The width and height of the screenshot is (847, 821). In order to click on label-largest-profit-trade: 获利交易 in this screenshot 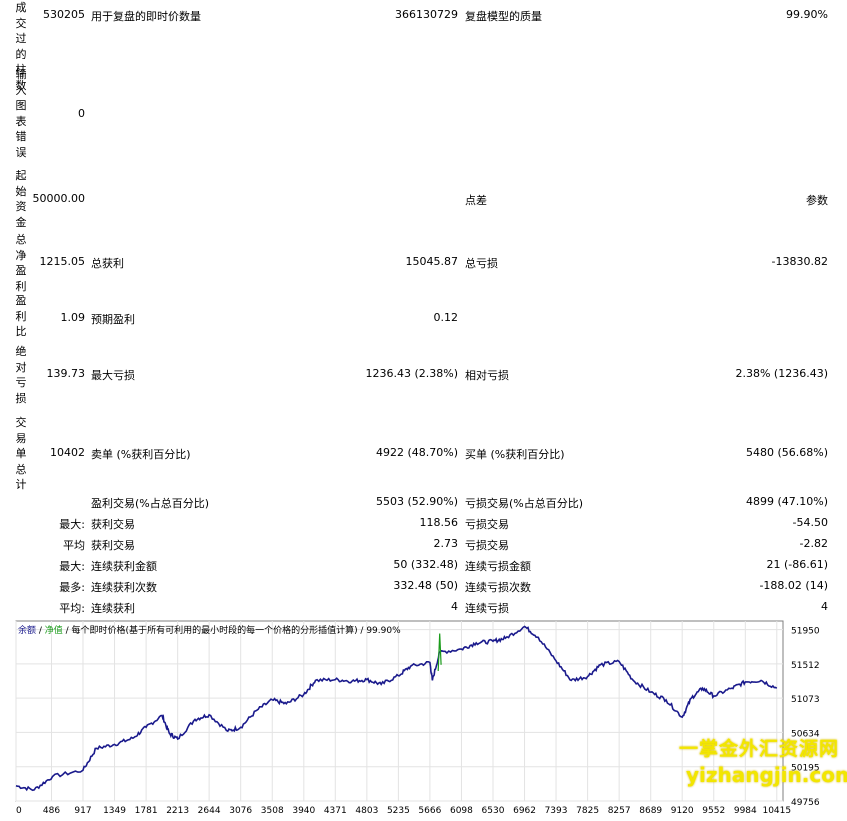, I will do `click(113, 524)`.